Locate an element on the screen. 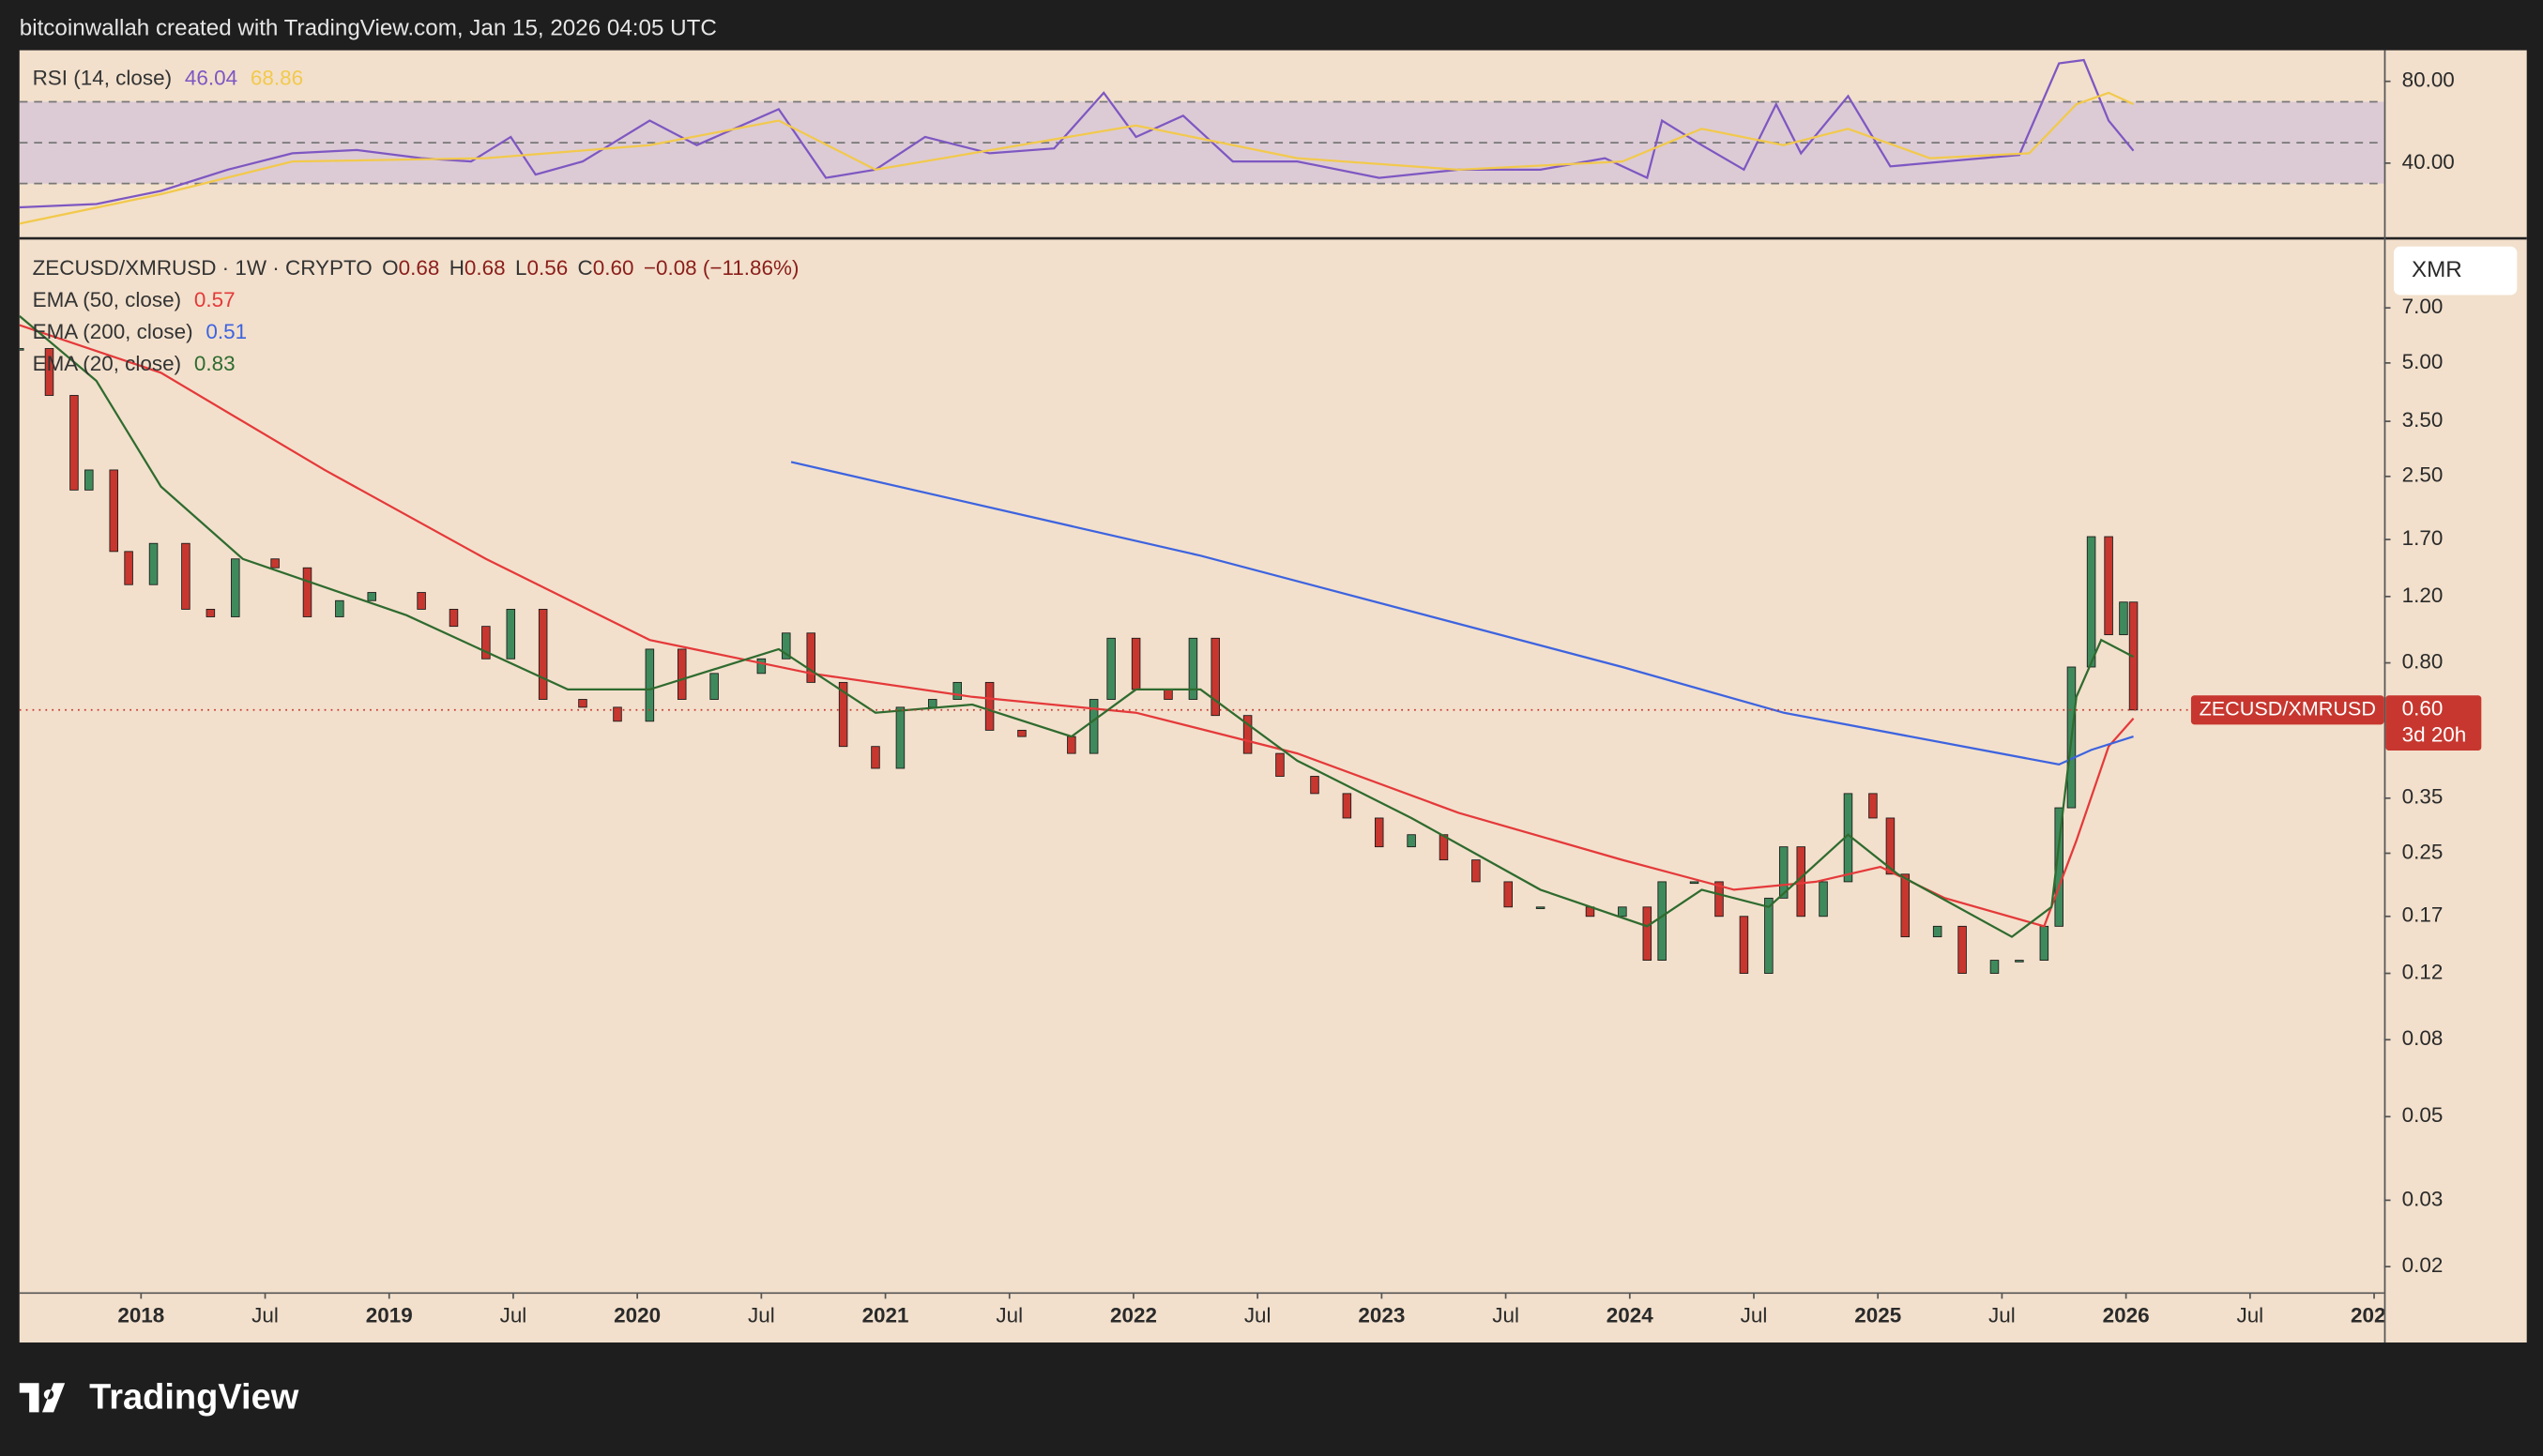  legend-value: 0.51 is located at coordinates (226, 331).